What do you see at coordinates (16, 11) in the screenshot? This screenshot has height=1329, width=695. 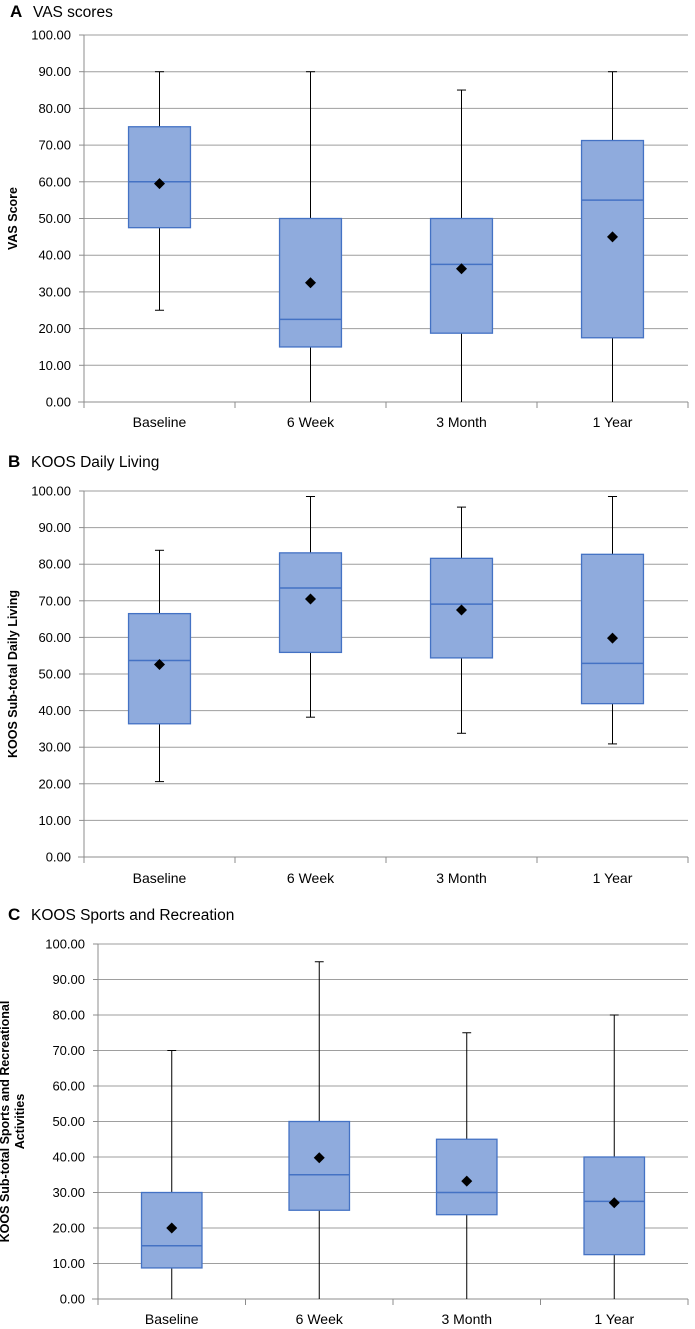 I see `panel-letter: A` at bounding box center [16, 11].